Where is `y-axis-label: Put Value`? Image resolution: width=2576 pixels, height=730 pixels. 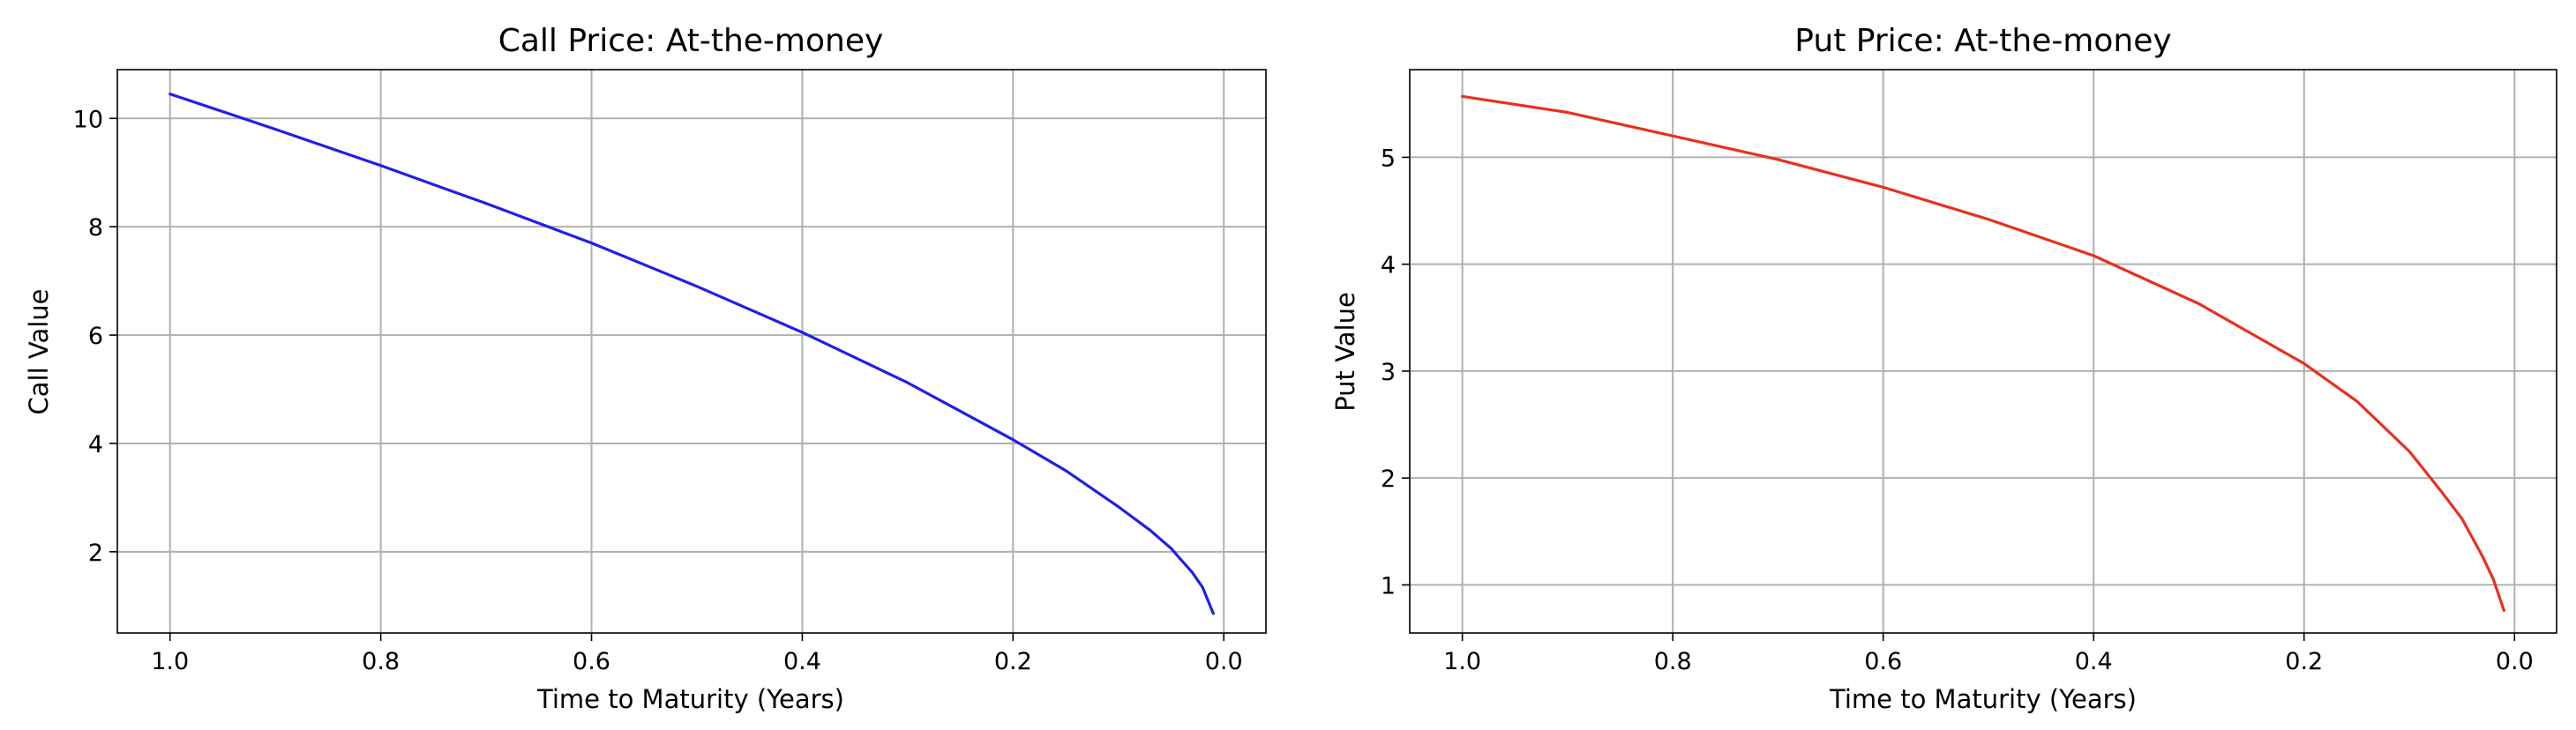 y-axis-label: Put Value is located at coordinates (1345, 352).